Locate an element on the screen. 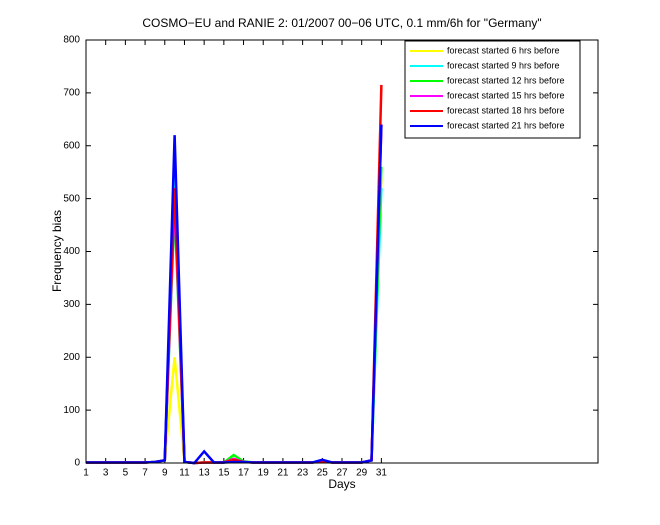  x-tick-label: 1 is located at coordinates (86, 473).